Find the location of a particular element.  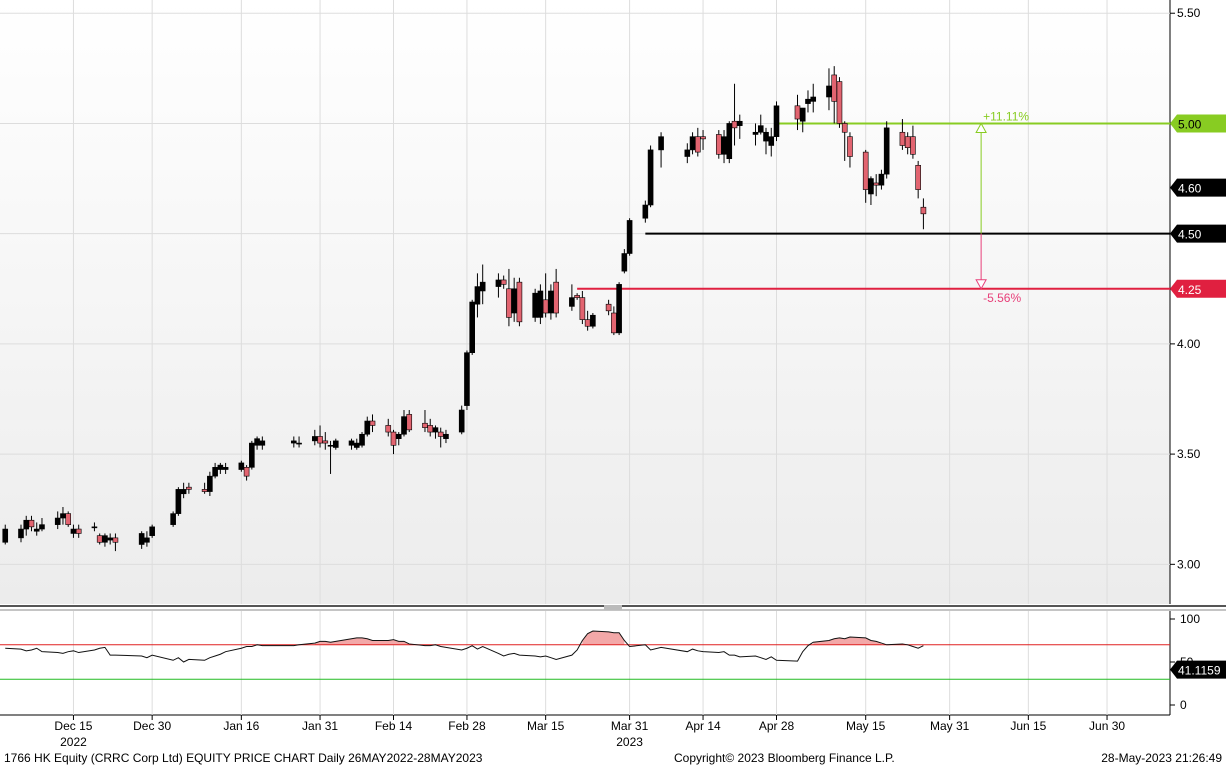

time-tick-label: Apr 28 is located at coordinates (777, 726).